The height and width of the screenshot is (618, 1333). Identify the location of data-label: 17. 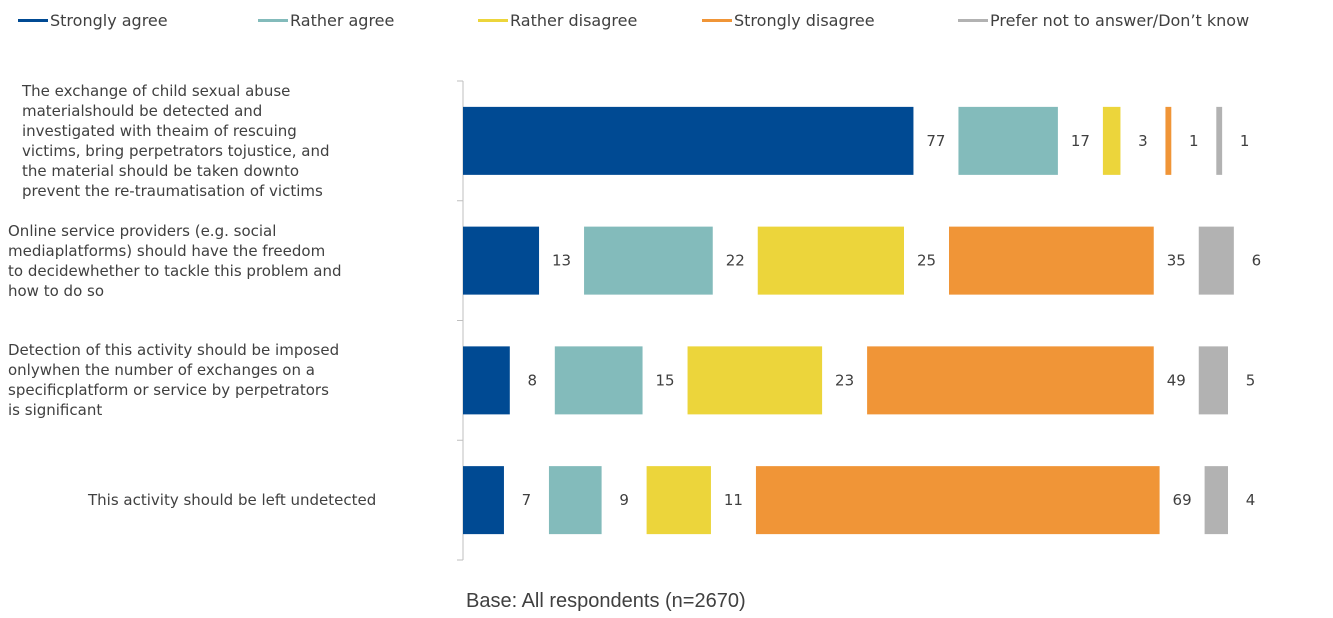
(1080, 141).